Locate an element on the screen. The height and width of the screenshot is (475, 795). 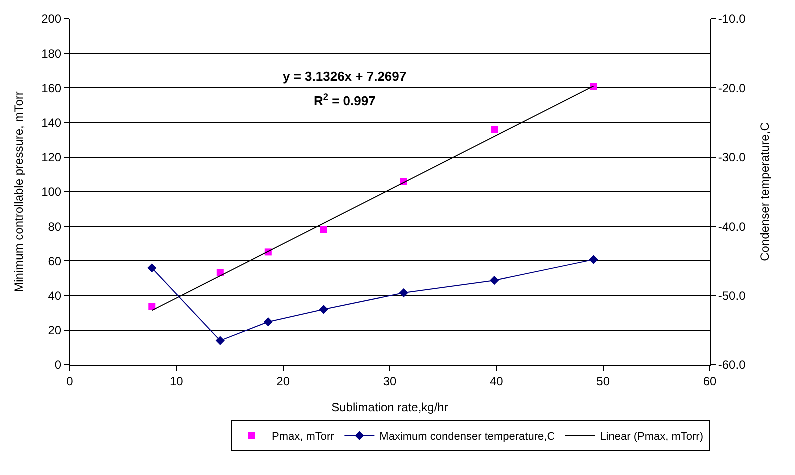
y-tick-label: 60 is located at coordinates (55, 261).